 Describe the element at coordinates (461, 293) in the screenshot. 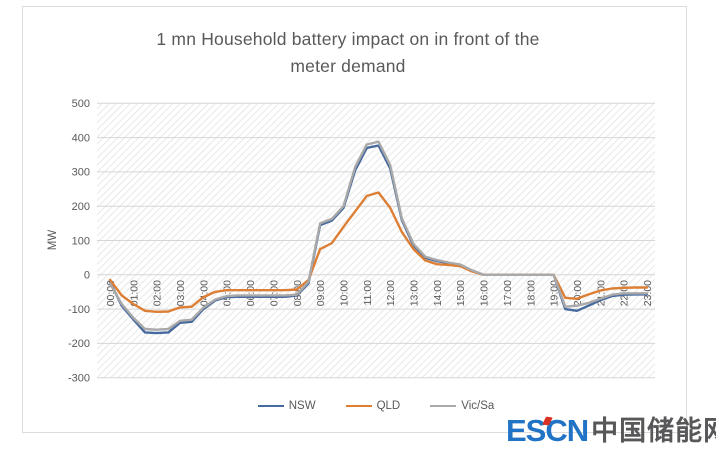

I see `x-tick-label: 15:00` at that location.